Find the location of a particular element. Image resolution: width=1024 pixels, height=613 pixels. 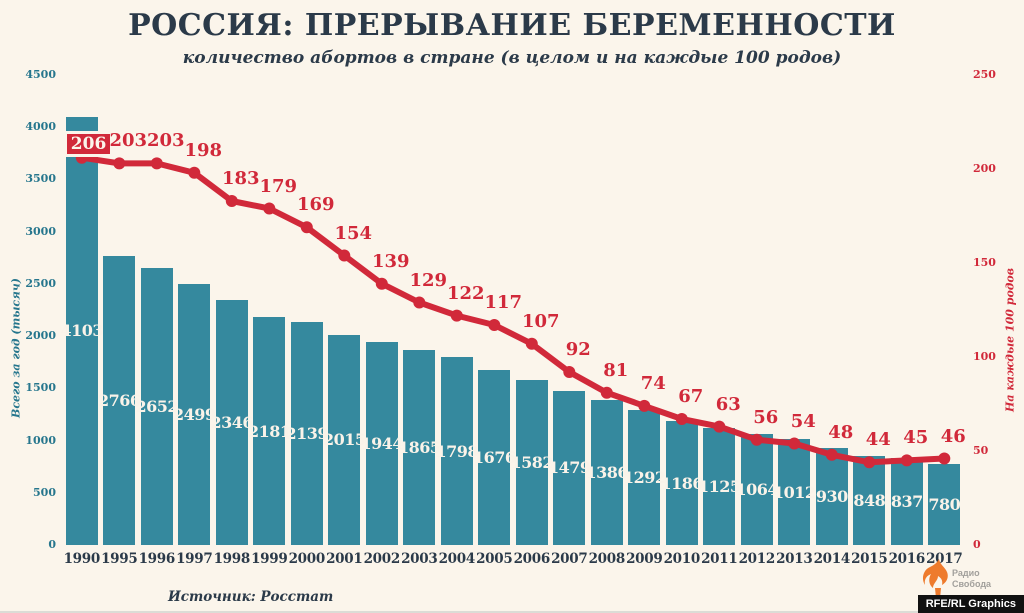

bar-value-label: 1798 is located at coordinates (457, 451).